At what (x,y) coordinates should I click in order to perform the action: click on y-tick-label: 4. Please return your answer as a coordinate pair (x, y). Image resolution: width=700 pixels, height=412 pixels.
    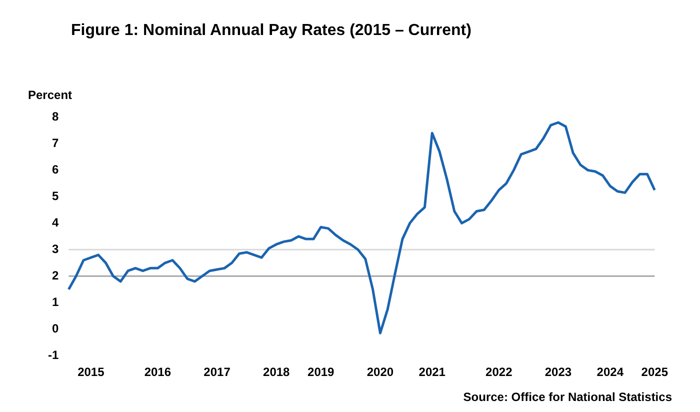
    Looking at the image, I should click on (55, 222).